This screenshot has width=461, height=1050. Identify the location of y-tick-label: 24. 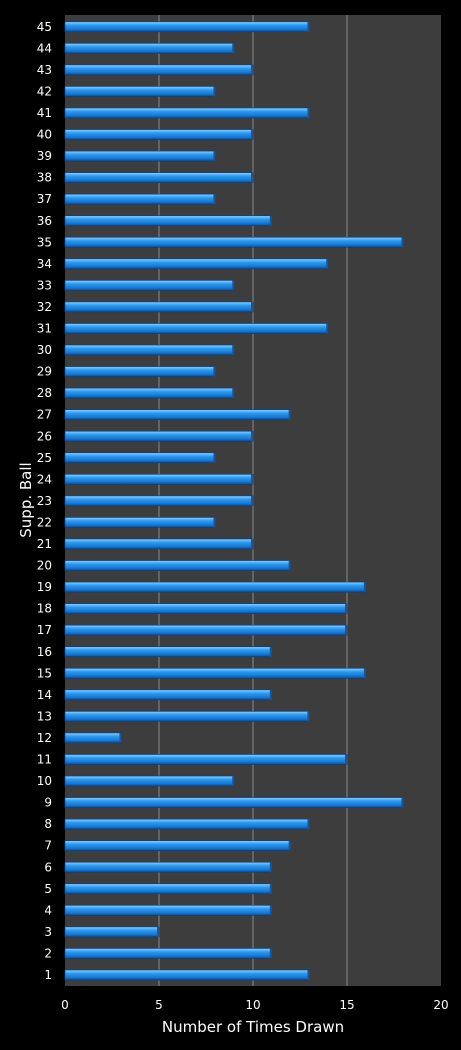
(44, 479).